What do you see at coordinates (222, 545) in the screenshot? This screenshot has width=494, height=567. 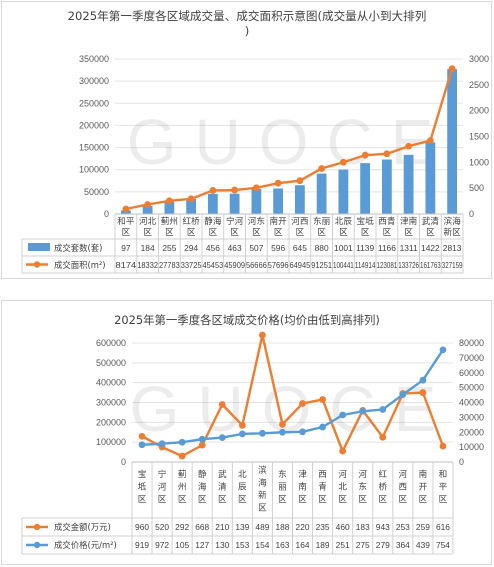 I see `table-cell: 130` at bounding box center [222, 545].